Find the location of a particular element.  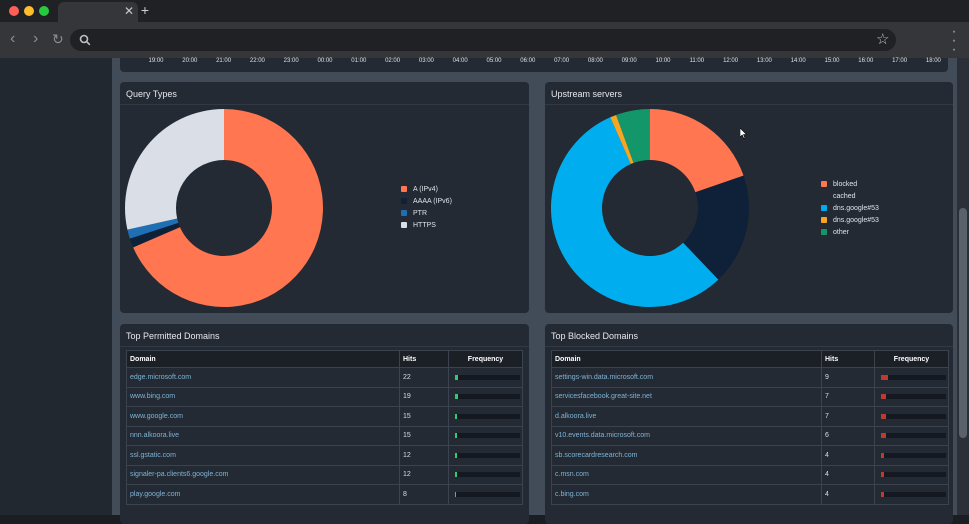

close-window-button is located at coordinates (14, 11).